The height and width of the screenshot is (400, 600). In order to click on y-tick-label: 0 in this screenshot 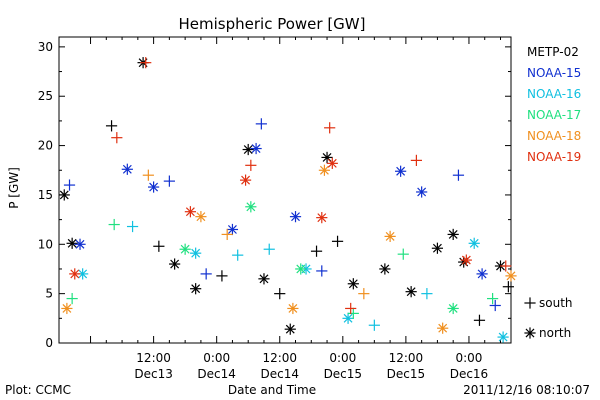, I will do `click(49, 343)`.